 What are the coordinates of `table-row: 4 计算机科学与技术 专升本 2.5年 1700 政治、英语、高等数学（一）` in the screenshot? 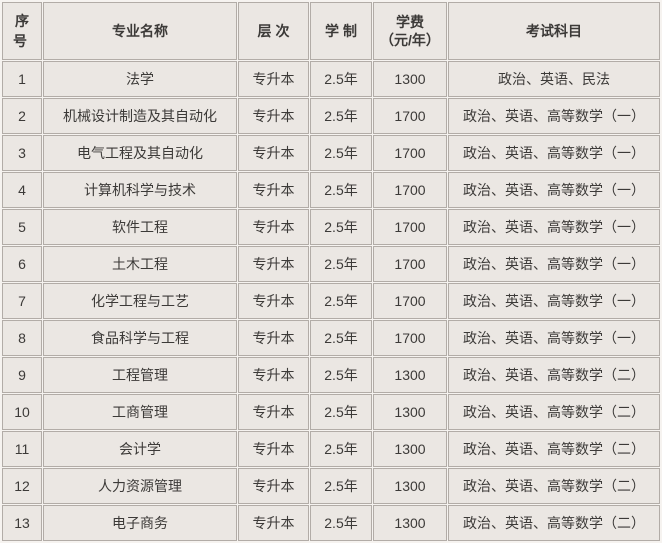 It's located at (331, 190).